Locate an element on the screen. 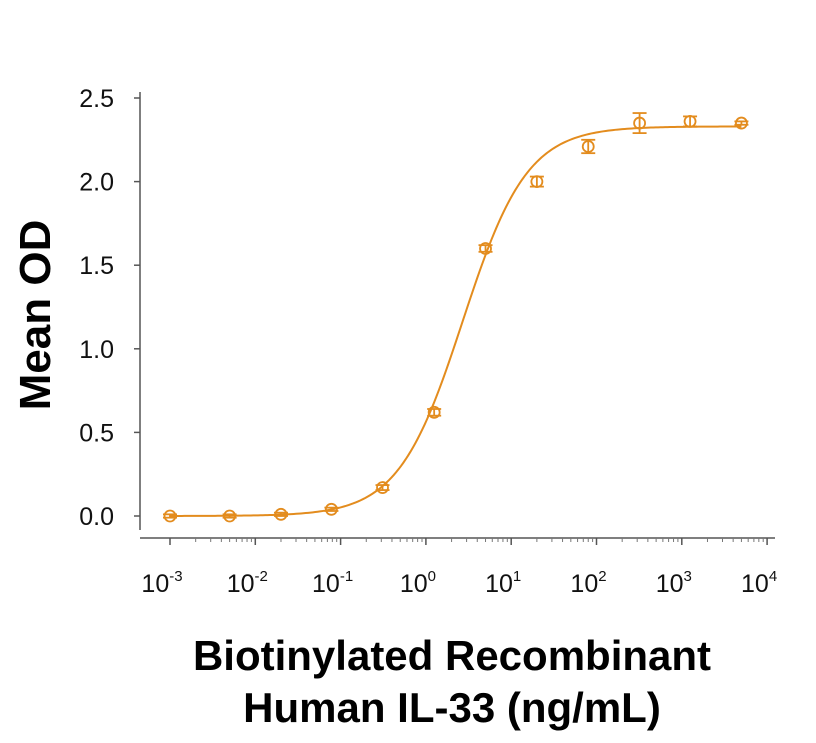 The width and height of the screenshot is (816, 743). x-tick-label: 10⁴ is located at coordinates (759, 583).